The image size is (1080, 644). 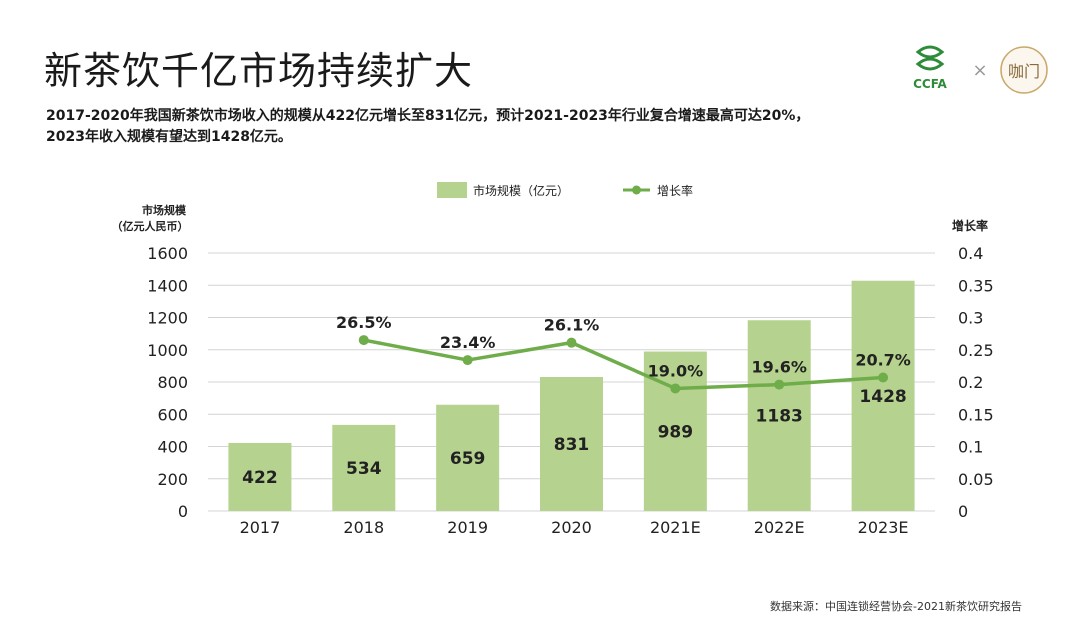 I want to click on data-source: 数据来源：中国连锁经营协会-2021新茶饮研究报告, so click(x=896, y=606).